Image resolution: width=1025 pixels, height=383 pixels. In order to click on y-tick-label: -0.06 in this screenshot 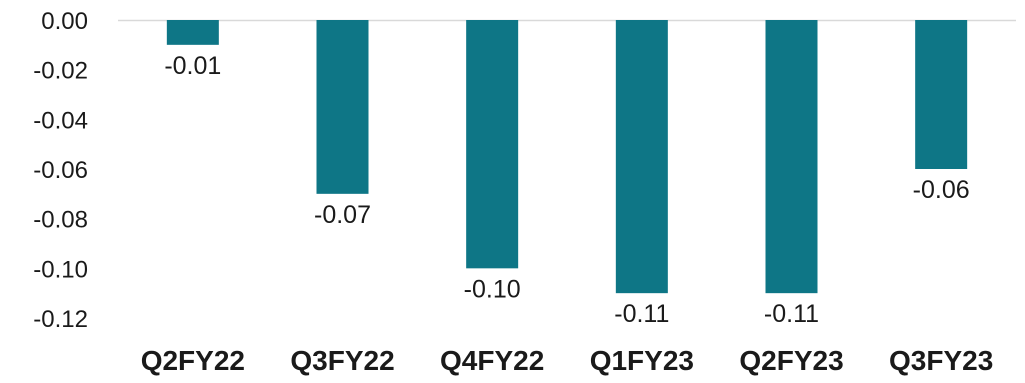, I will do `click(60, 170)`.